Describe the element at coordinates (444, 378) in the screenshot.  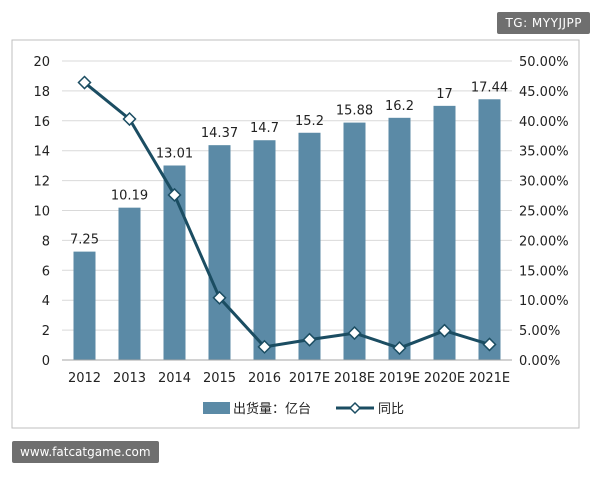
I see `x-tick-label: 2020E` at that location.